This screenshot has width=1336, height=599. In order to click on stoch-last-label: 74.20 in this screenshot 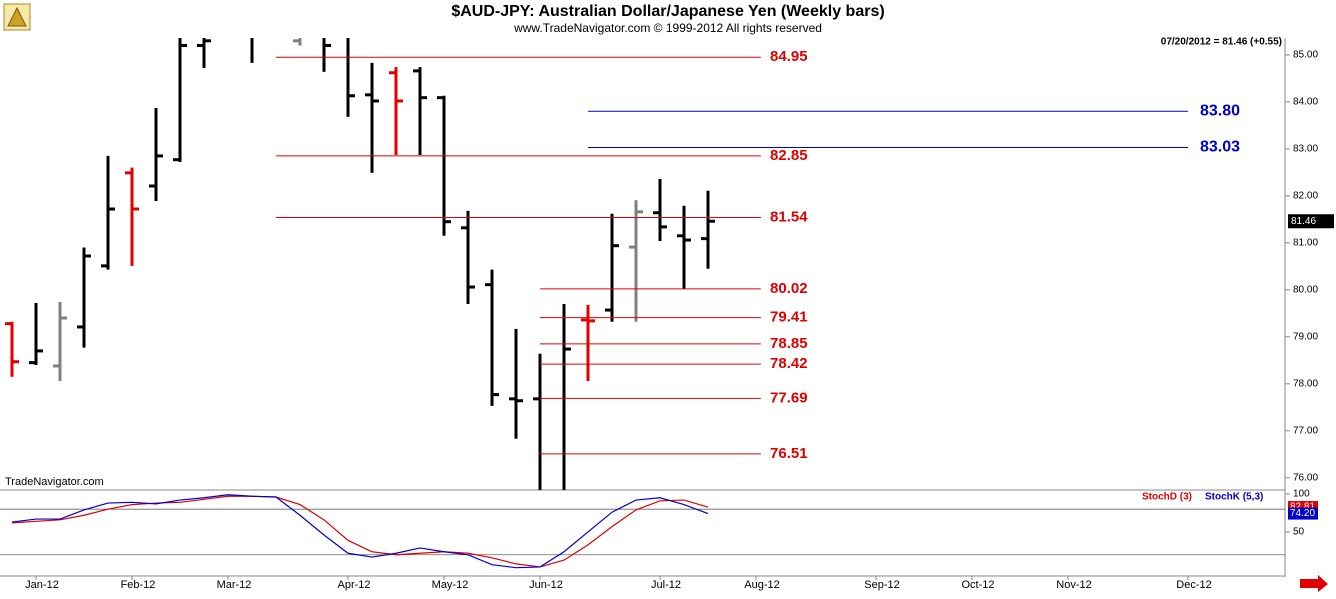, I will do `click(1302, 513)`.